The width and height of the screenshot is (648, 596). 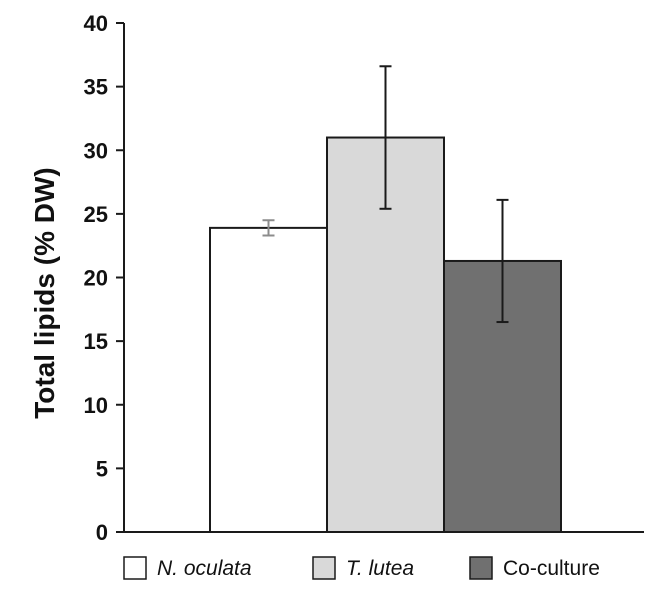 What do you see at coordinates (96, 214) in the screenshot?
I see `y-tick-label: 25` at bounding box center [96, 214].